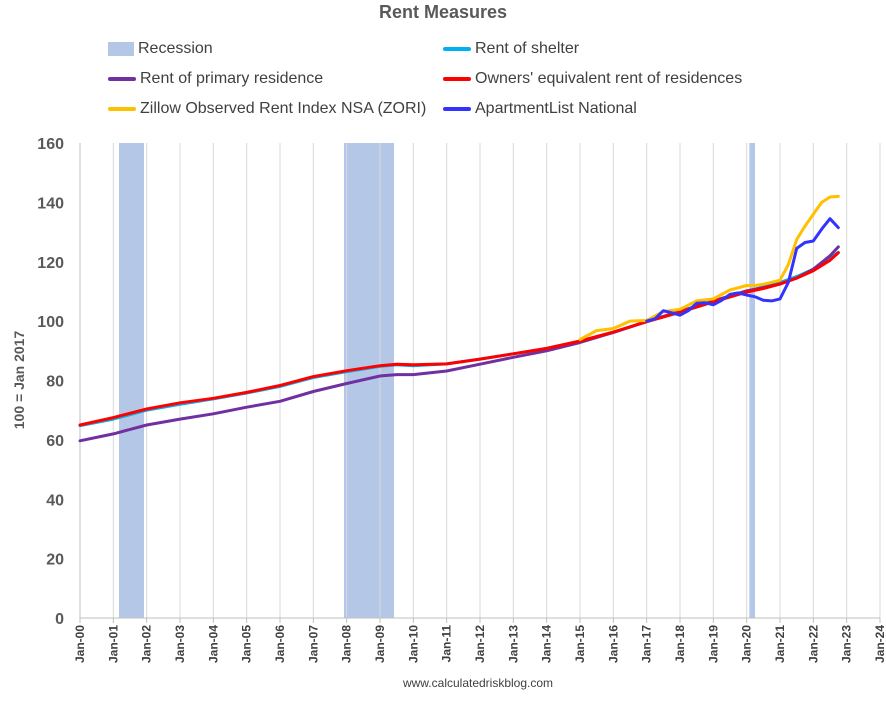  I want to click on y-axis-label: 100 = Jan 2017, so click(19, 380).